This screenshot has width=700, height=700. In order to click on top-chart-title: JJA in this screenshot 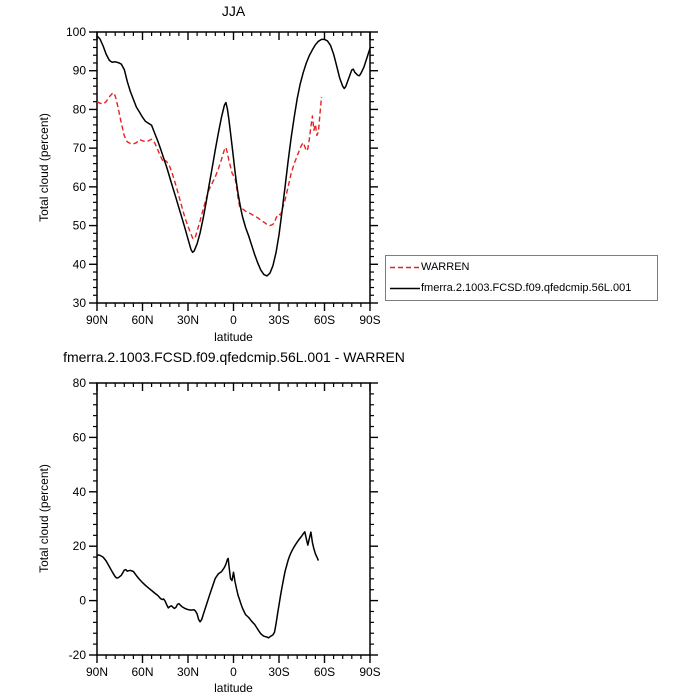, I will do `click(233, 11)`.